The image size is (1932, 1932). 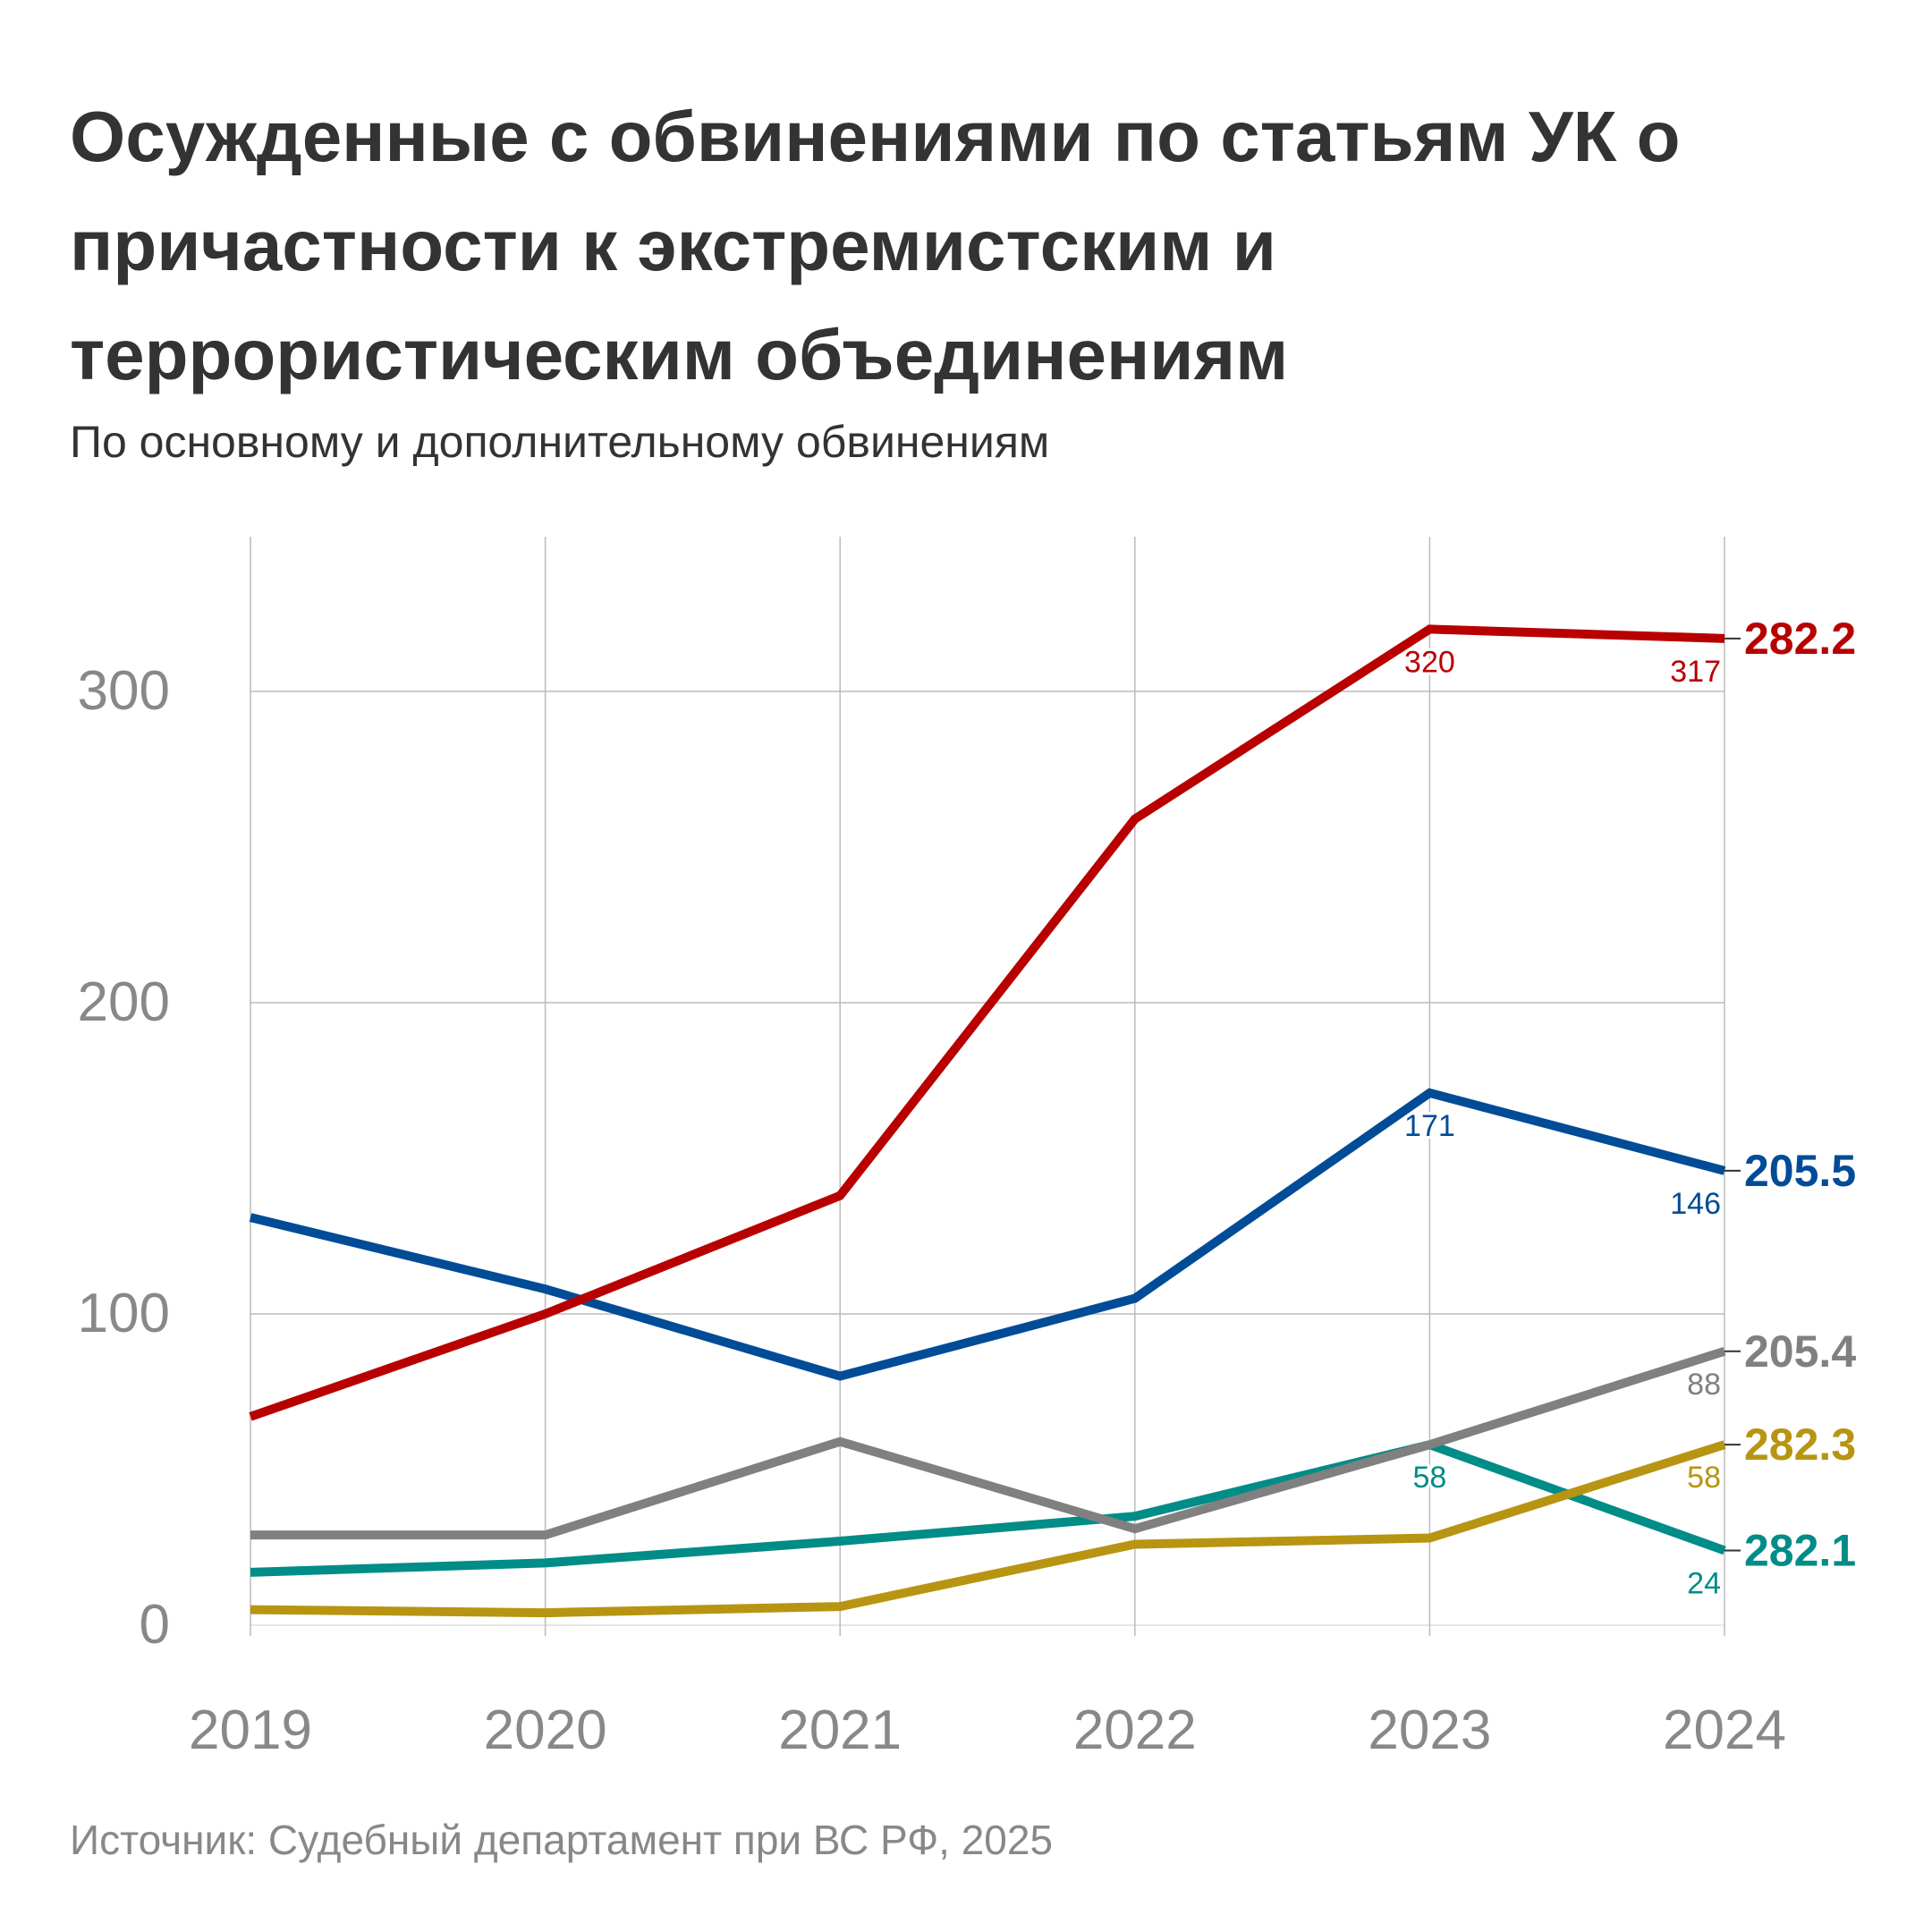 What do you see at coordinates (155, 1625) in the screenshot?
I see `y-tick-label: 0` at bounding box center [155, 1625].